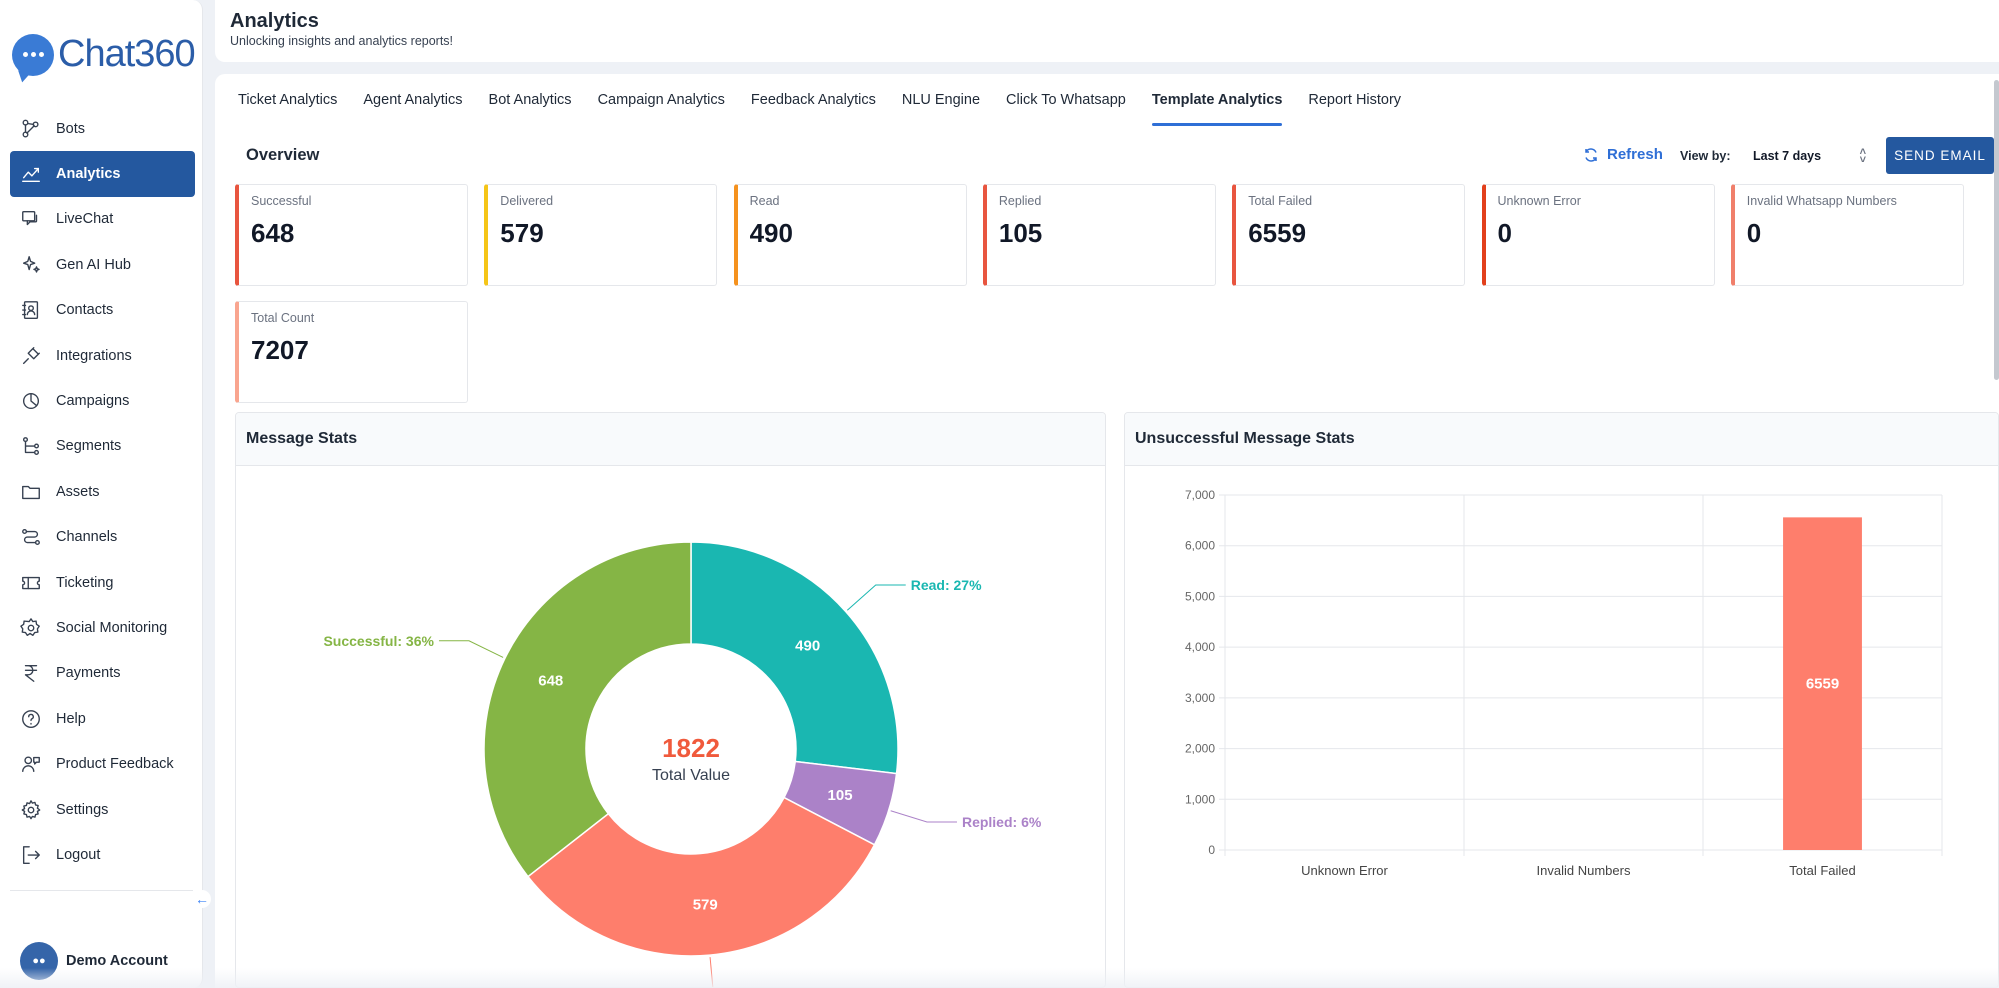  I want to click on sidebar-item-channels: Channels, so click(102, 537).